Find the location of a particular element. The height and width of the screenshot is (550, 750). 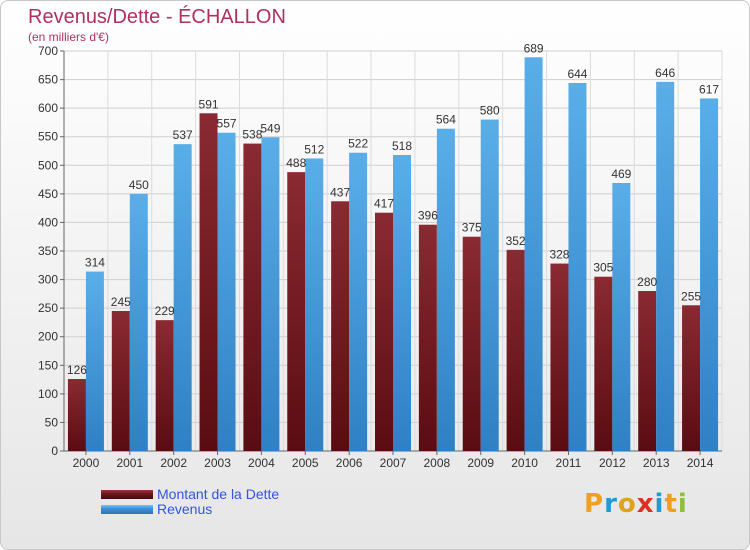

data-label-revenus: 512 is located at coordinates (314, 149).